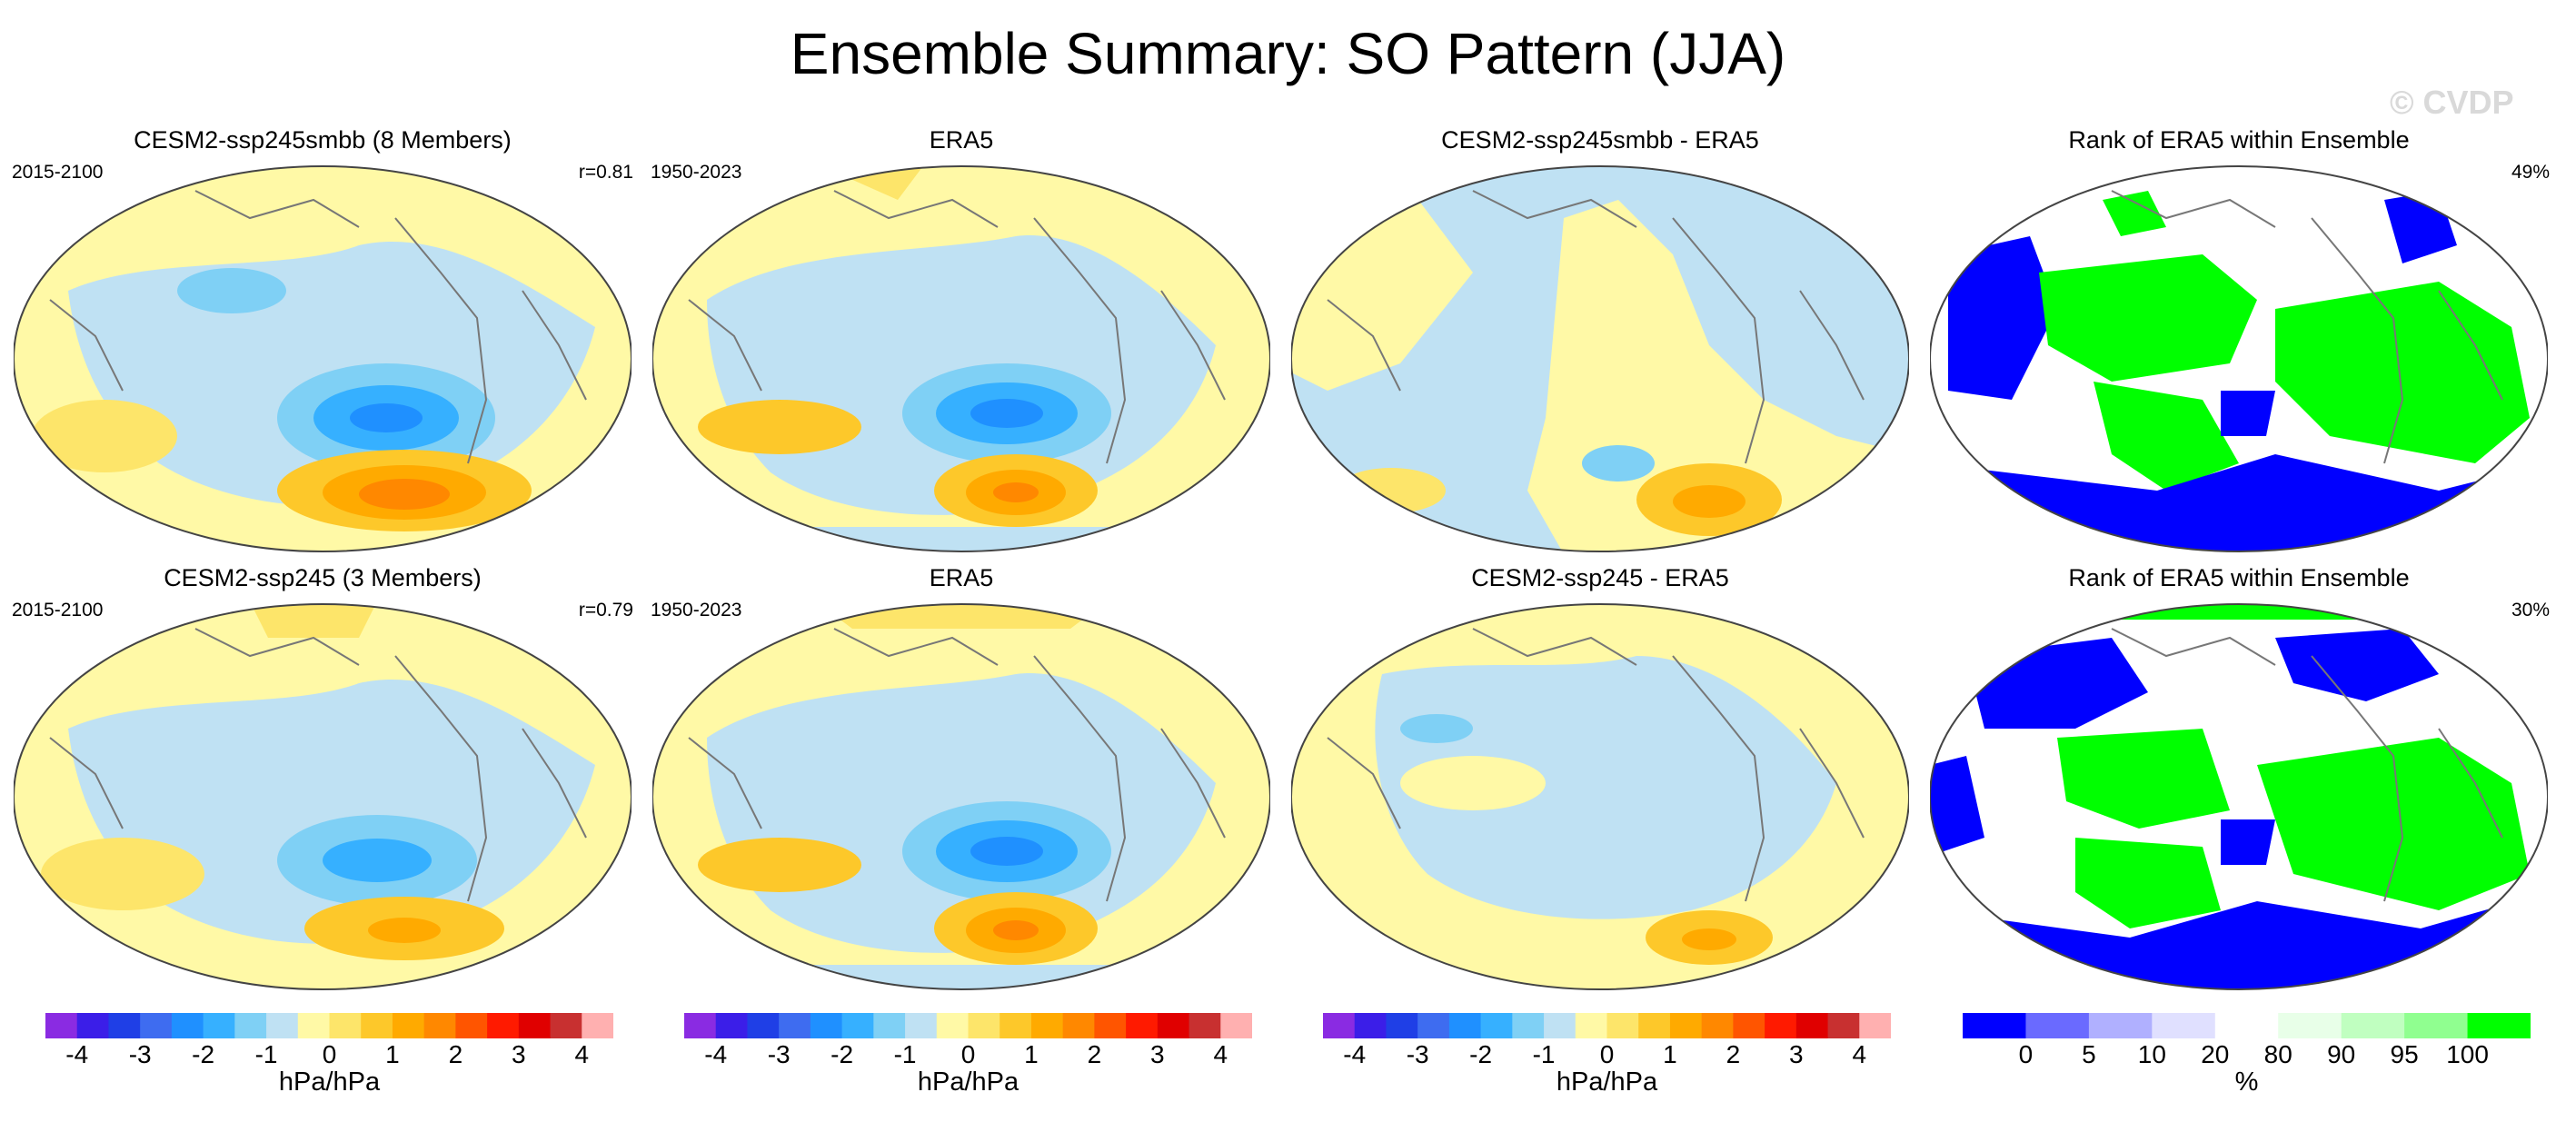  I want to click on colorbar-tick-label: 5, so click(2089, 1054).